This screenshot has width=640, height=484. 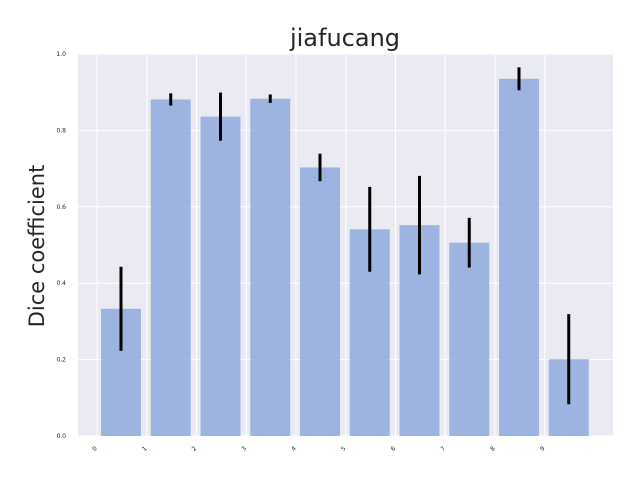 What do you see at coordinates (195, 449) in the screenshot?
I see `x-tick-label: 2` at bounding box center [195, 449].